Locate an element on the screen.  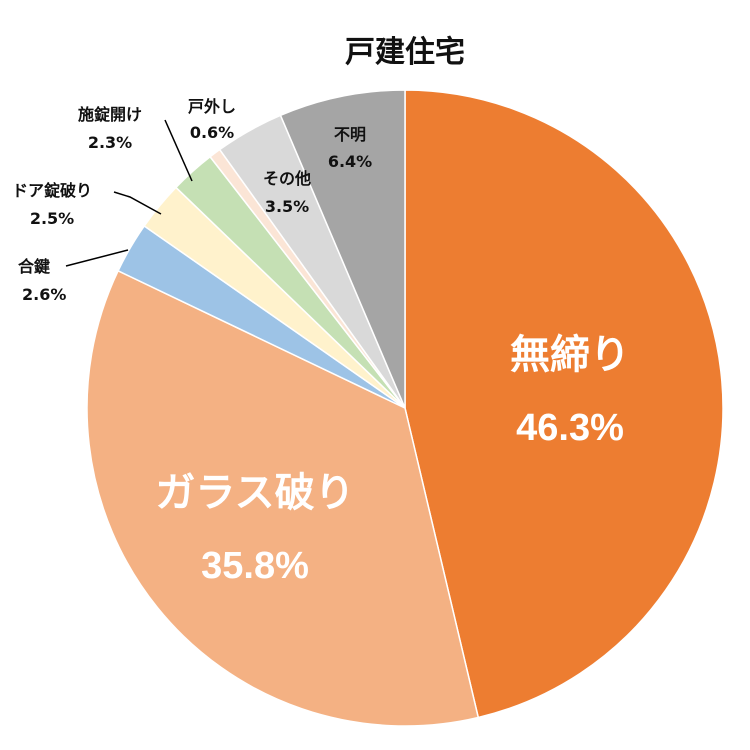
slice-value-lock-picking: 2.3% is located at coordinates (110, 142).